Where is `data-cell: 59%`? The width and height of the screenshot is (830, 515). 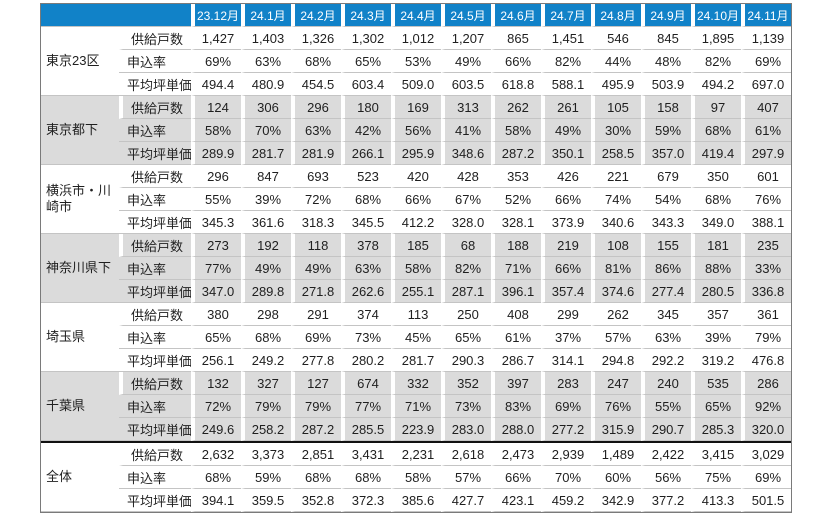 data-cell: 59% is located at coordinates (266, 477).